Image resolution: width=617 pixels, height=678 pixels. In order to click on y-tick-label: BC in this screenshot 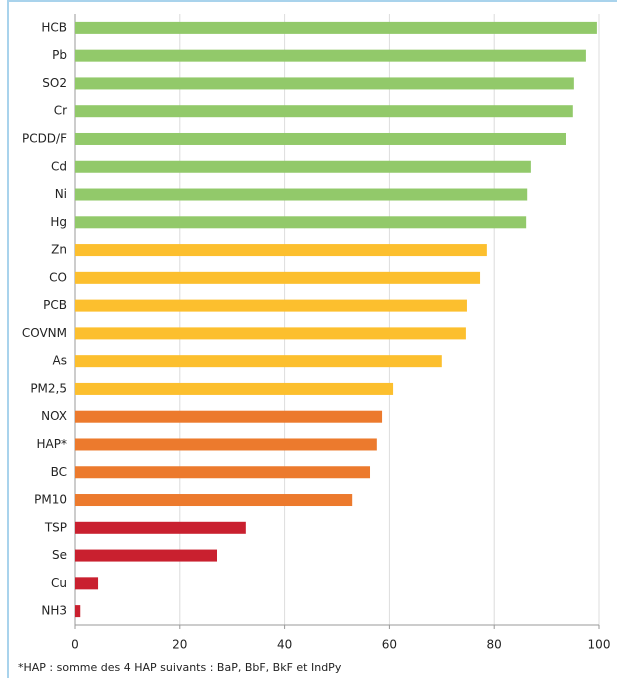, I will do `click(59, 472)`.